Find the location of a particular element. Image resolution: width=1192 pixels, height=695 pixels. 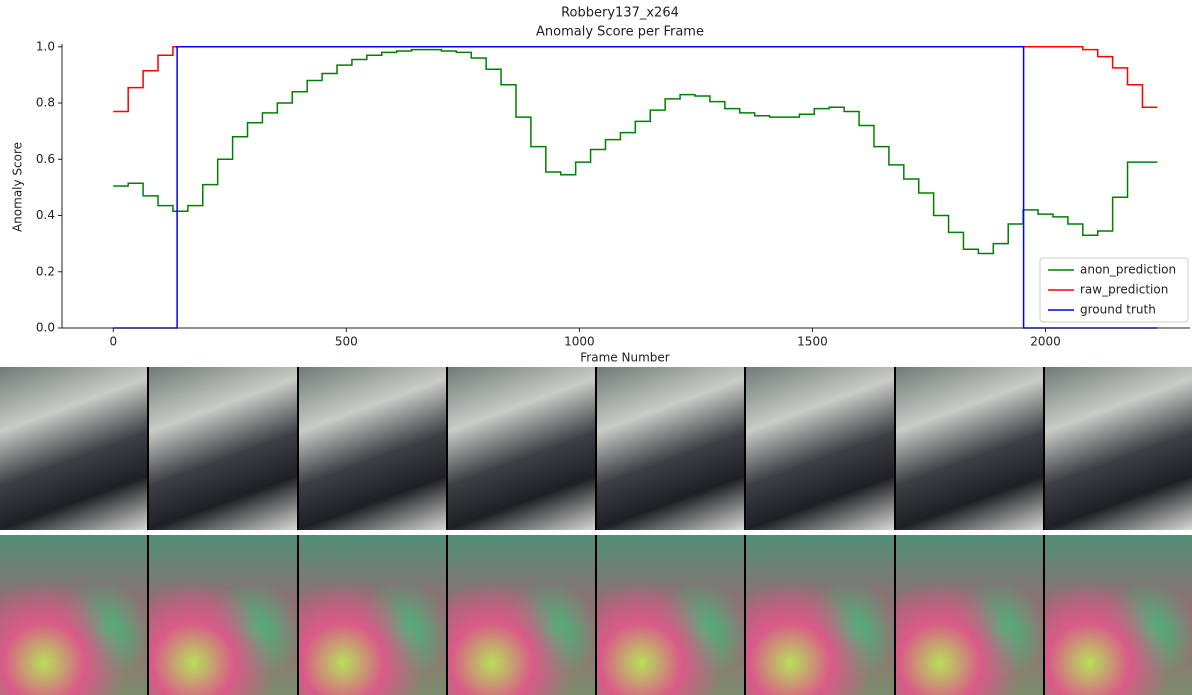

y-axis-label: Anomaly Score is located at coordinates (18, 187).